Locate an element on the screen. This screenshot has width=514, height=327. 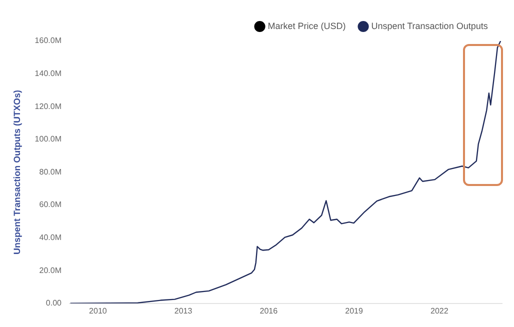
legend-label: Unspent Transaction Outputs is located at coordinates (429, 25).